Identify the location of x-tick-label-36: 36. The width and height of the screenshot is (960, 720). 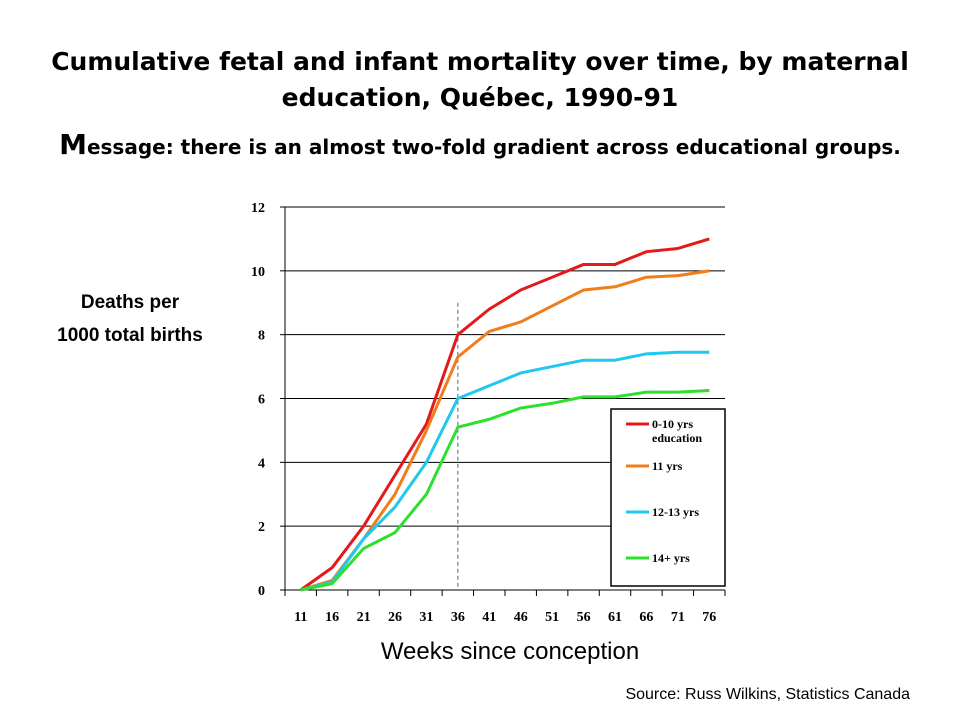
(458, 617).